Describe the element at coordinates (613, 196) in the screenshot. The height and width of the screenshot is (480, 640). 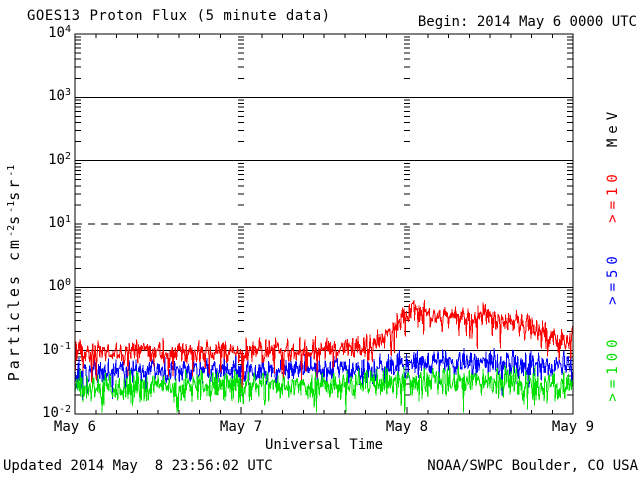
I see `legend-entry-gt10: >=10` at that location.